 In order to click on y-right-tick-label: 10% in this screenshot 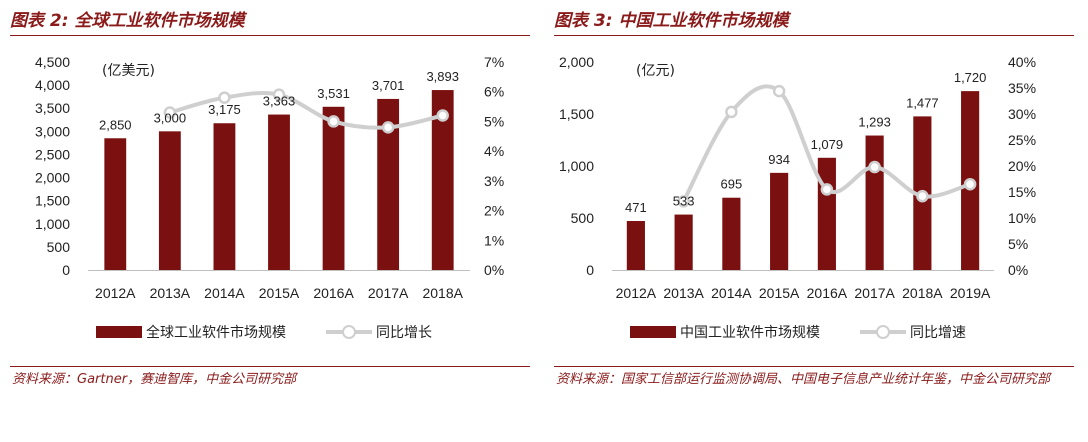, I will do `click(1022, 218)`.